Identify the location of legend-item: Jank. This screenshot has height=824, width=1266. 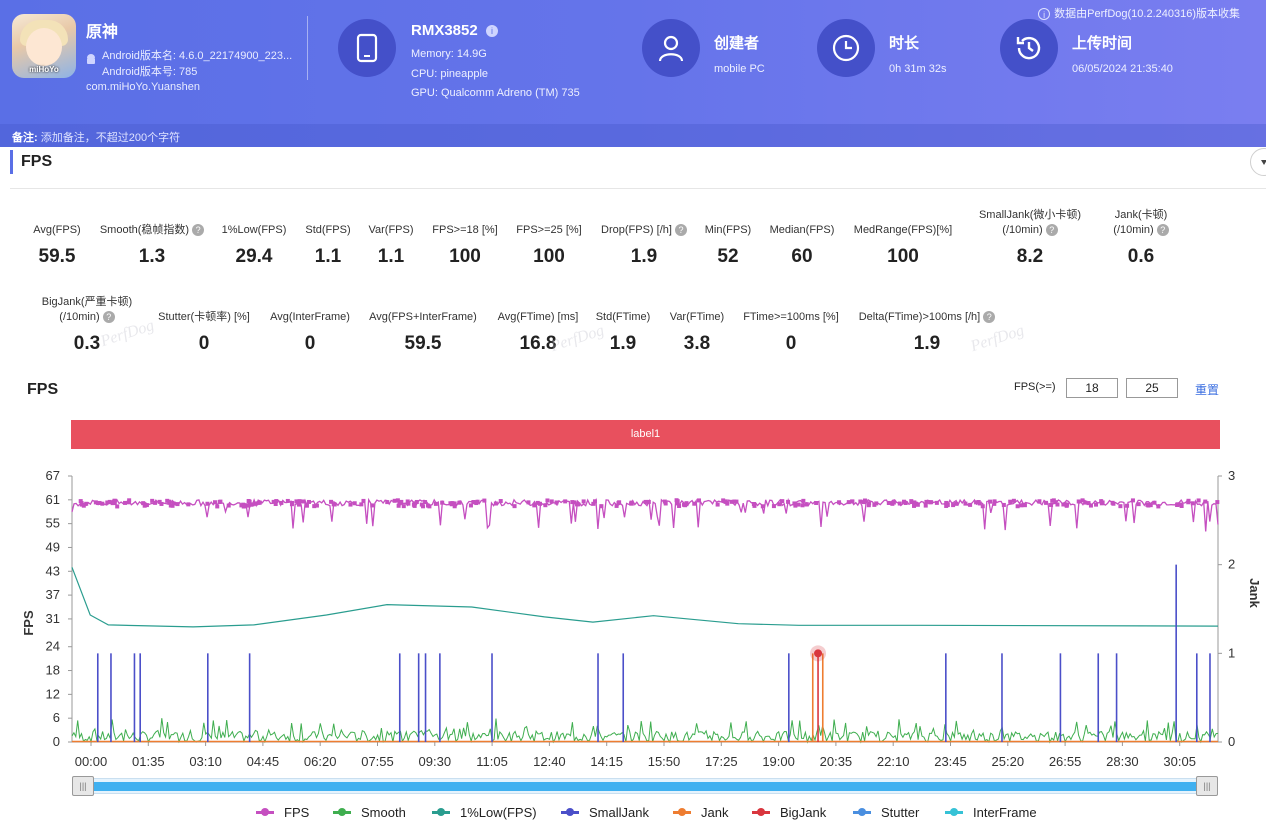
(700, 812).